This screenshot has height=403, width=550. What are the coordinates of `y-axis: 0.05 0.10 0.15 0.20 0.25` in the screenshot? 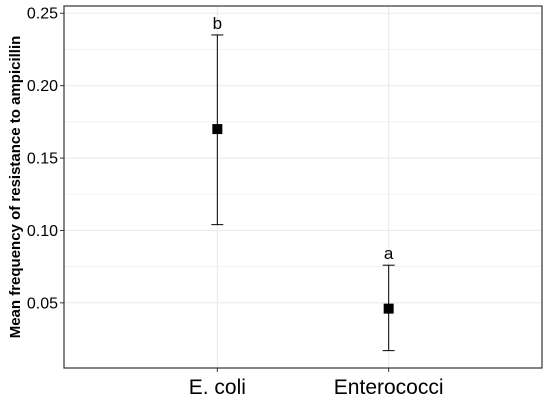 It's located at (45, 159).